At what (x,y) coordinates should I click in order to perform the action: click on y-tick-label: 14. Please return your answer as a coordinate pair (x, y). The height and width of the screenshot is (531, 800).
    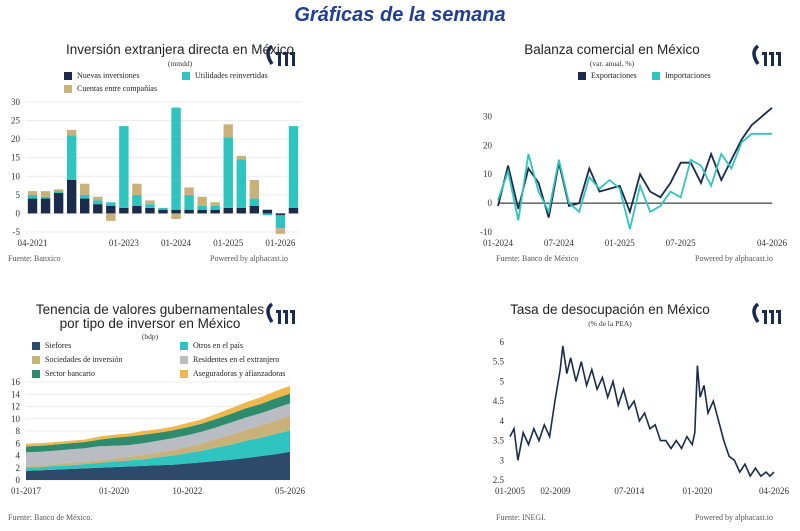
    Looking at the image, I should click on (16, 394).